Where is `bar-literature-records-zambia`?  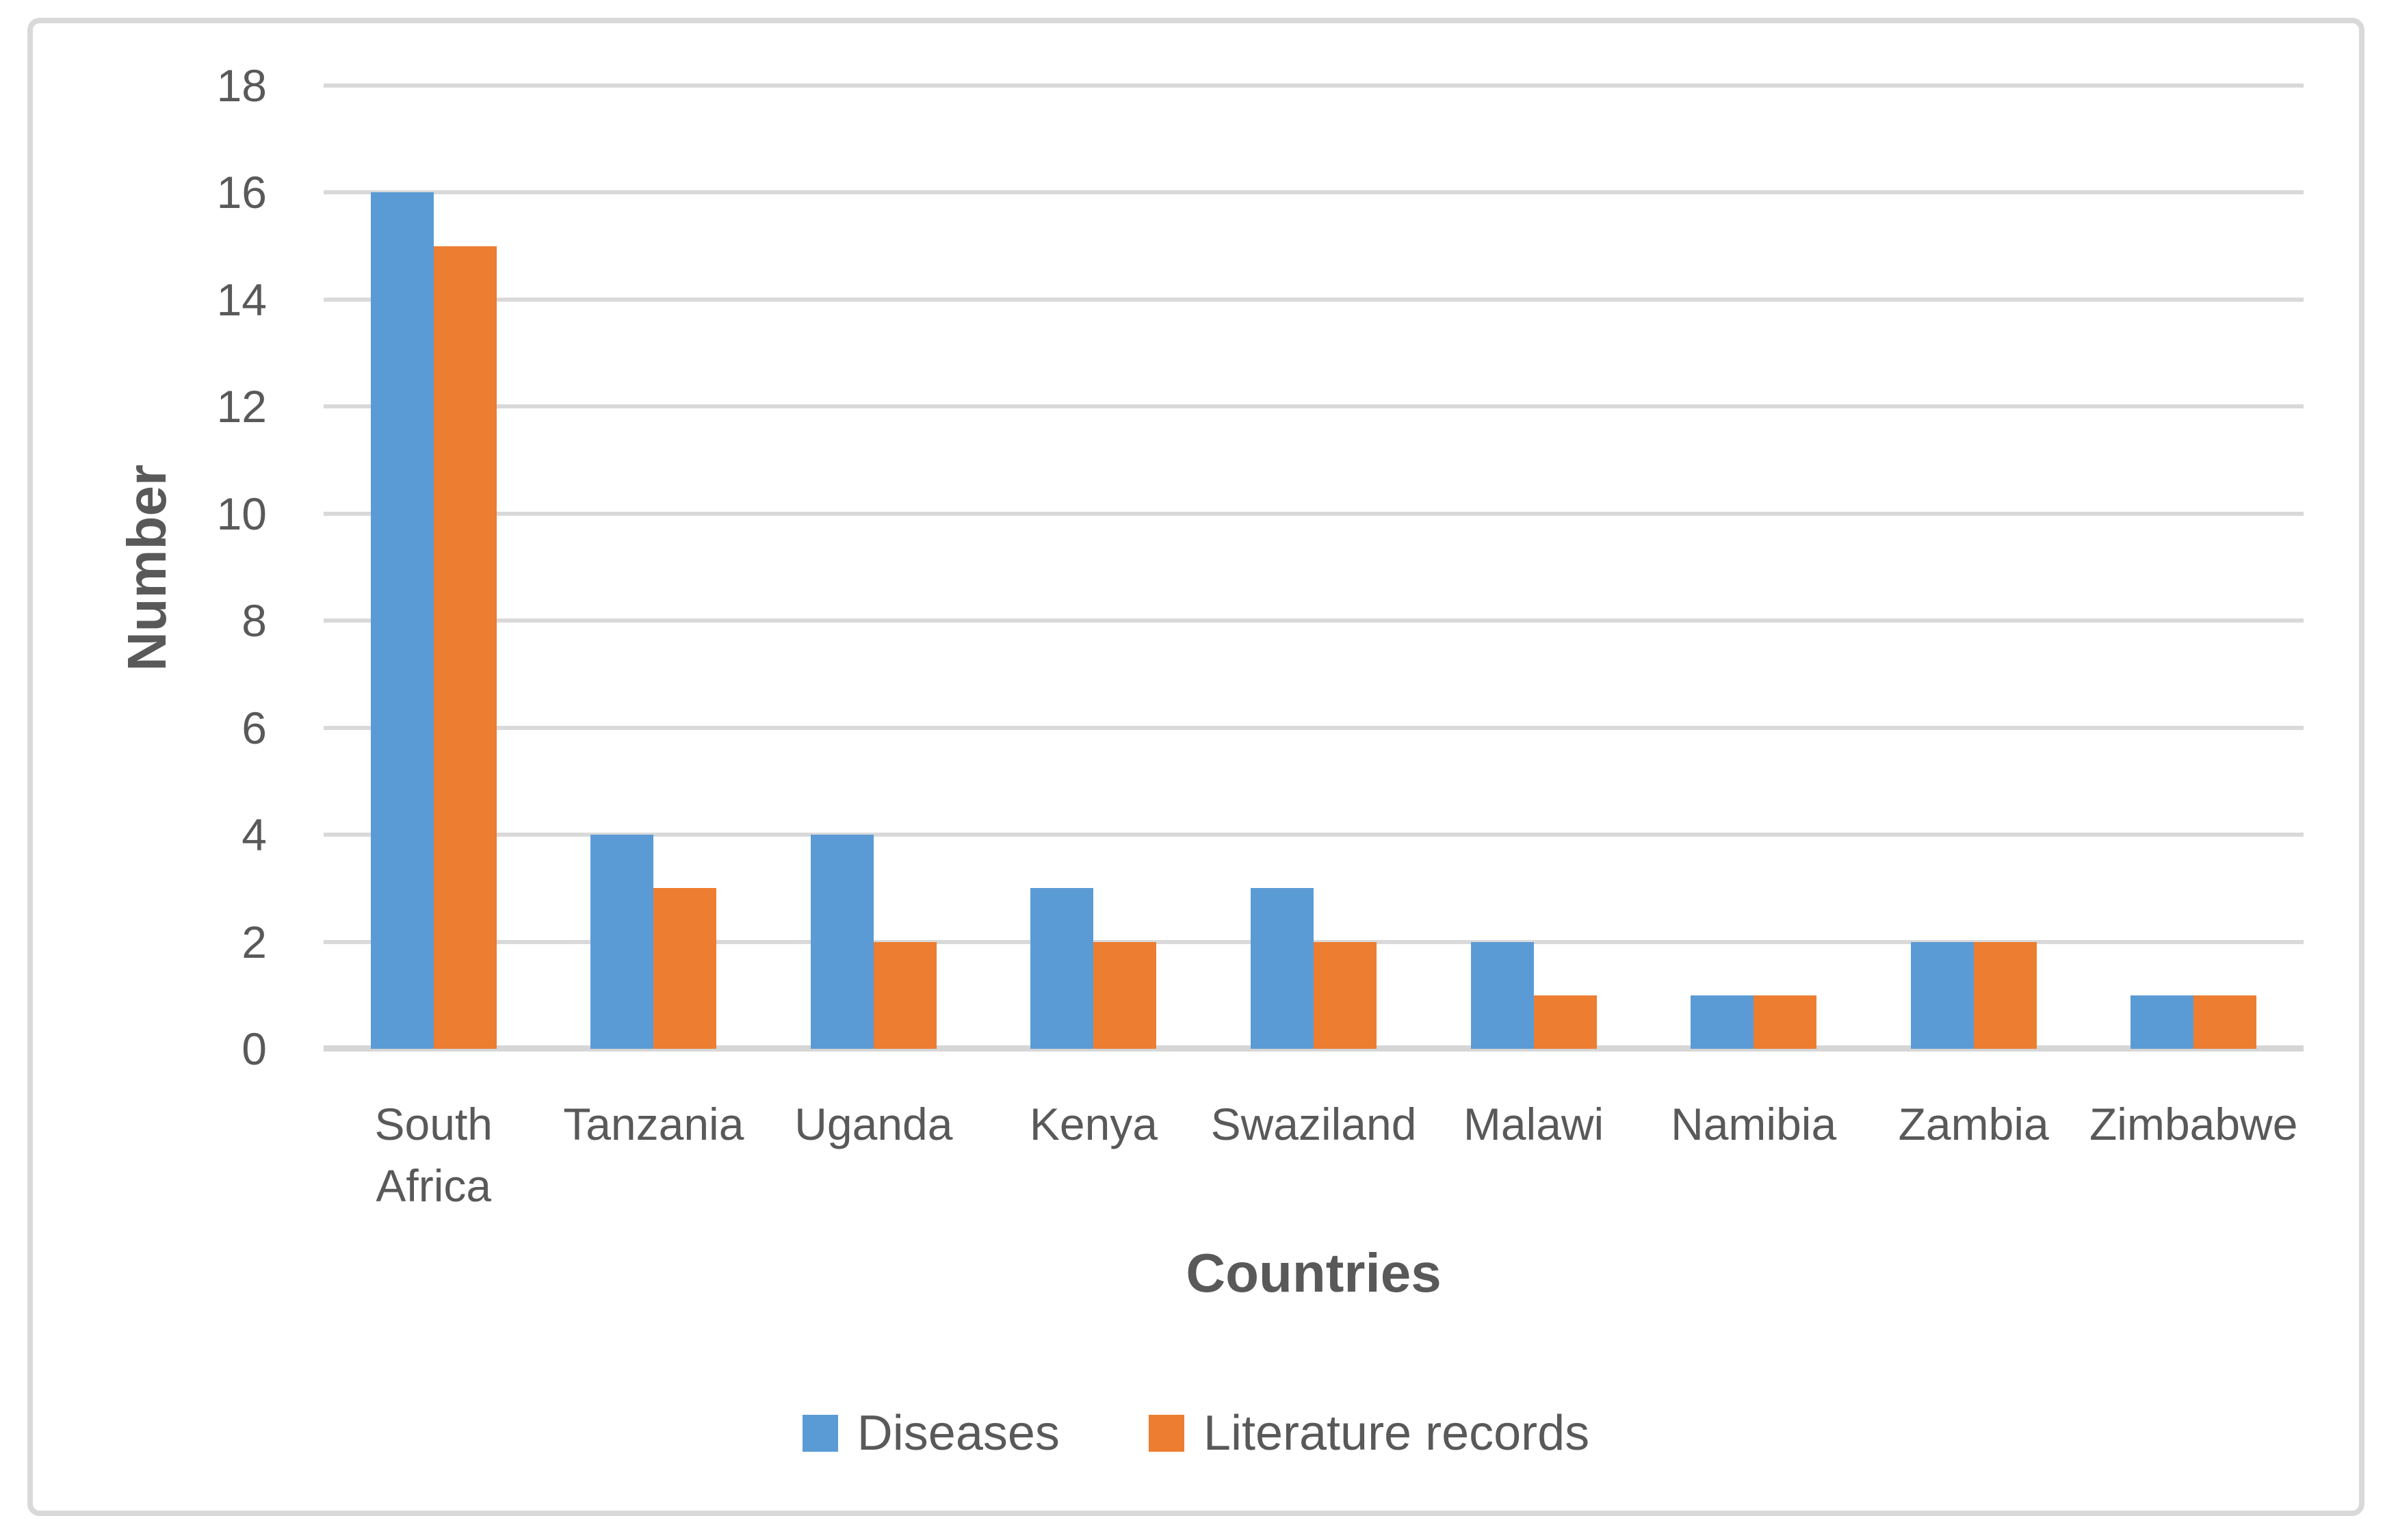
bar-literature-records-zambia is located at coordinates (2005, 995).